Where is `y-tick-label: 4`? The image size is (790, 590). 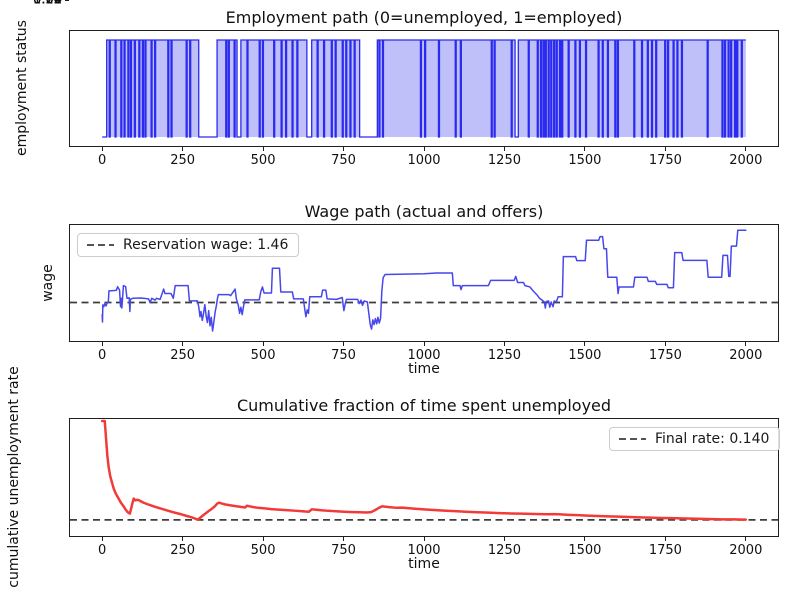
y-tick-label: 4 is located at coordinates (57, 4).